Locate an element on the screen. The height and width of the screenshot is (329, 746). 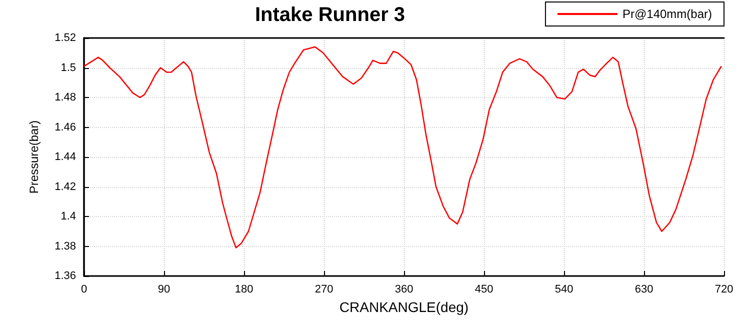
x-tick-label: 360 is located at coordinates (404, 290).